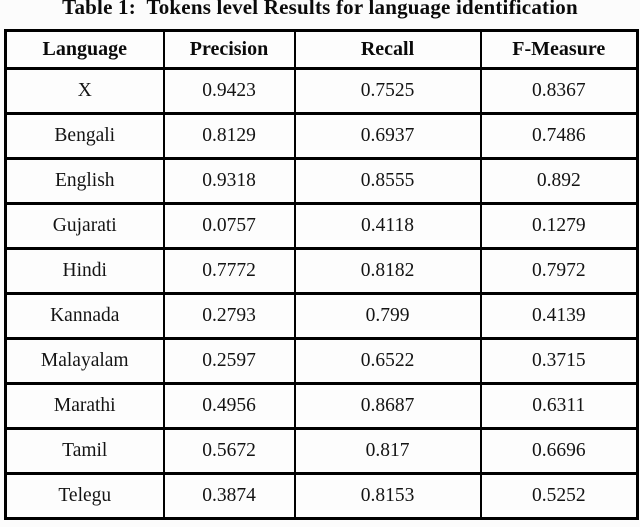  Describe the element at coordinates (229, 316) in the screenshot. I see `value-cell: 0.2793` at that location.